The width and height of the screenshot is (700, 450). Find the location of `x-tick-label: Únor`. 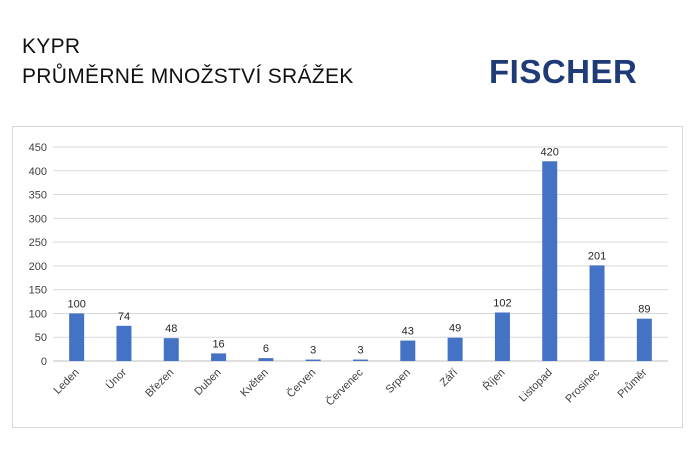

x-tick-label: Únor is located at coordinates (116, 379).